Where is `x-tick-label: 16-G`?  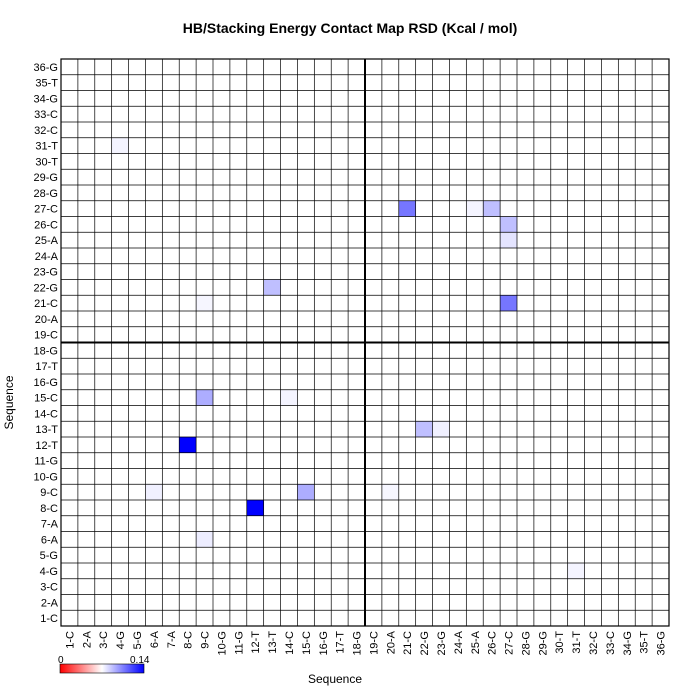 x-tick-label: 16-G is located at coordinates (324, 643).